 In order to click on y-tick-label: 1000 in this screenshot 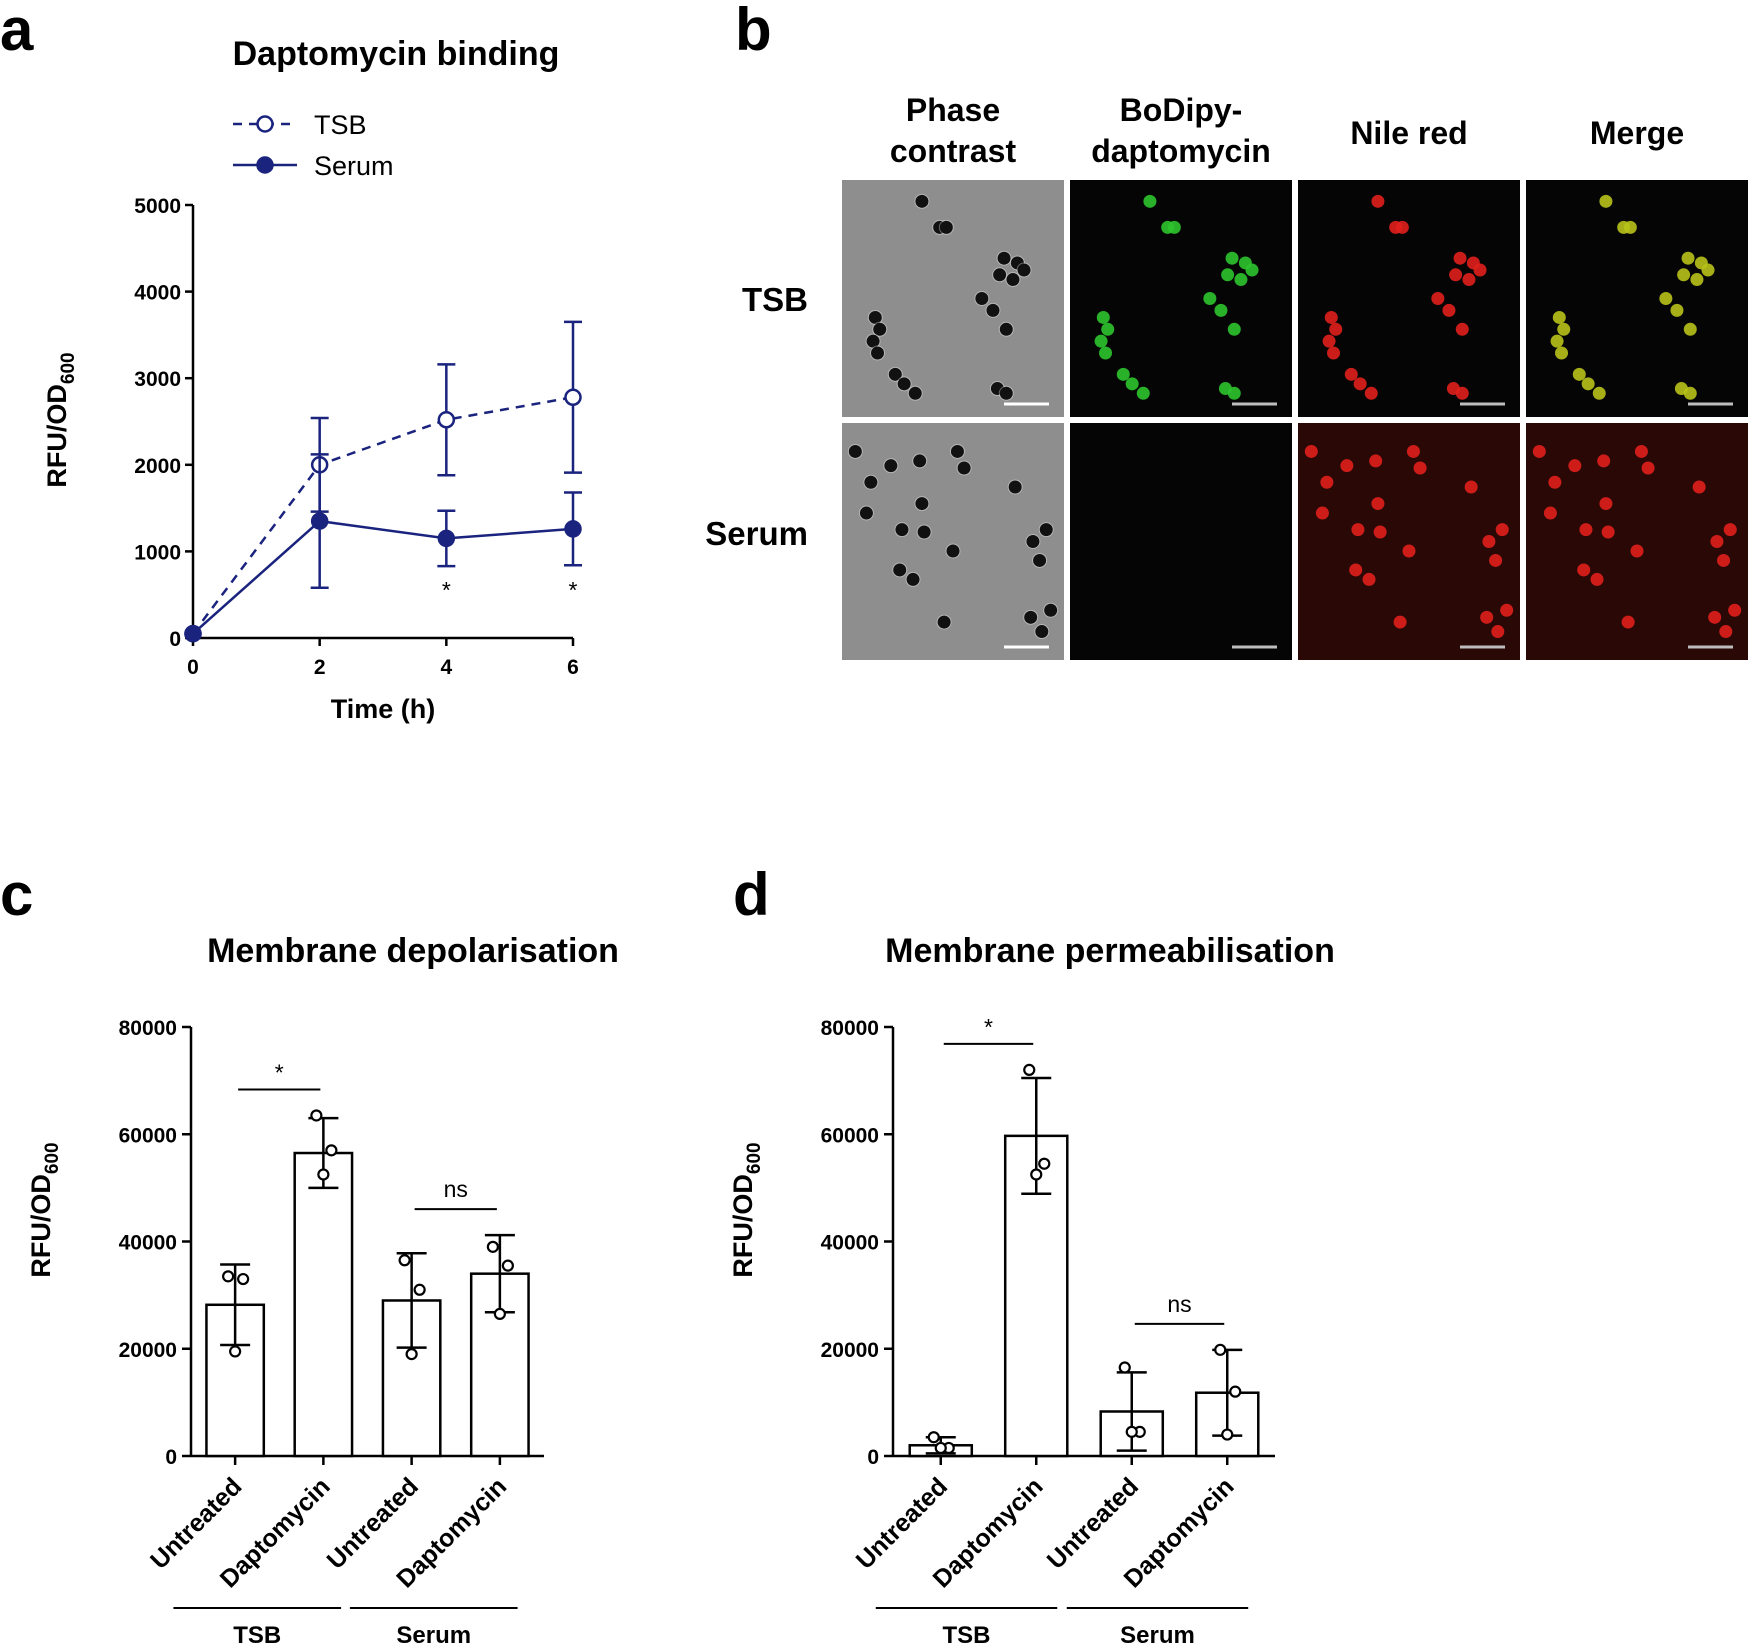, I will do `click(157, 552)`.